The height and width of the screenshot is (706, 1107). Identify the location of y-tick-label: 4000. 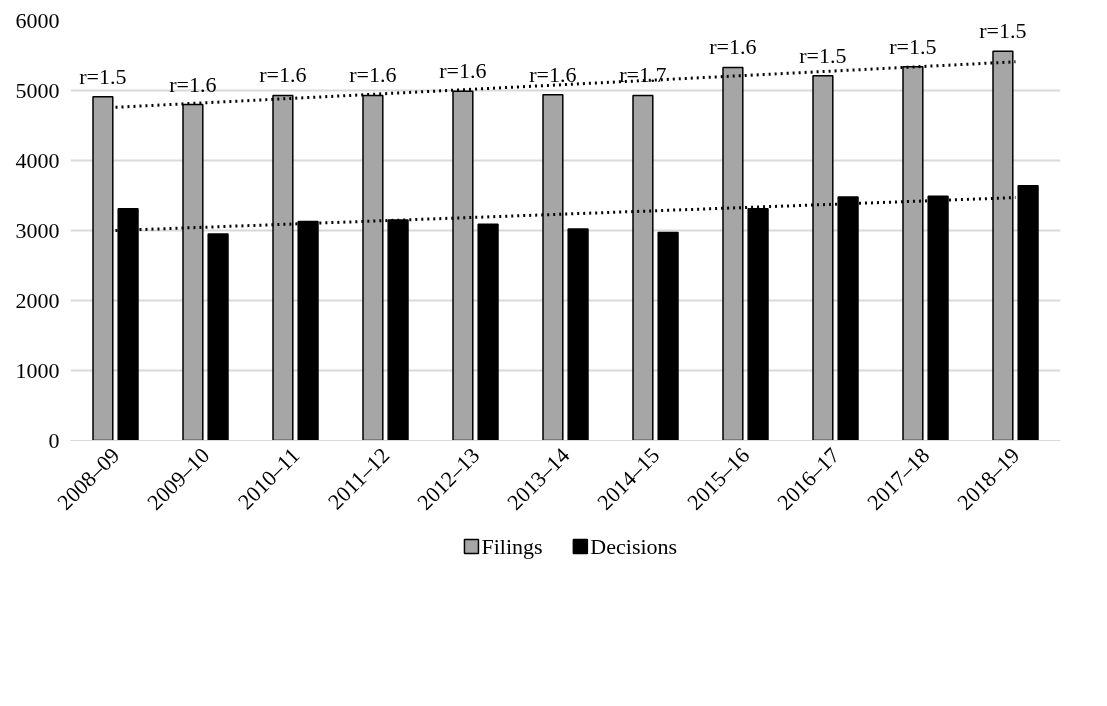
(37, 160).